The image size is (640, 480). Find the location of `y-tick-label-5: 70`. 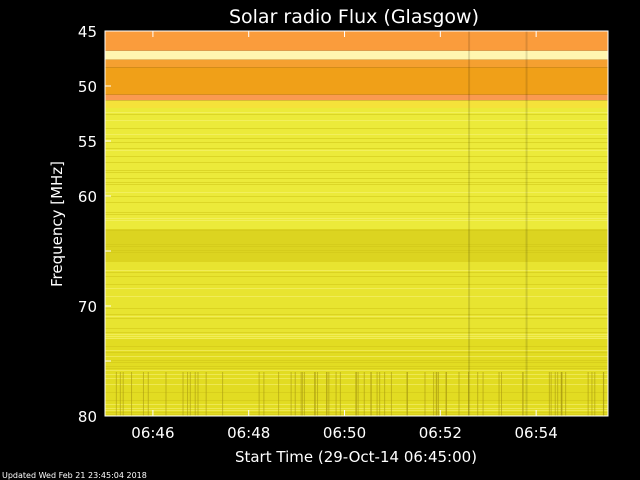

y-tick-label-5: 70 is located at coordinates (87, 307).